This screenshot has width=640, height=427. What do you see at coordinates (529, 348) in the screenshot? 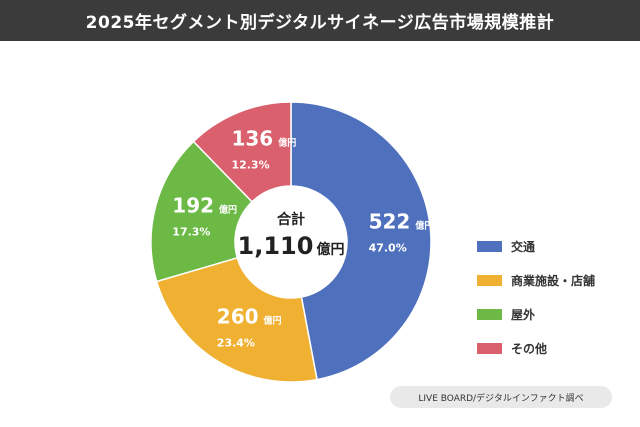
I see `legend-label: その他` at bounding box center [529, 348].